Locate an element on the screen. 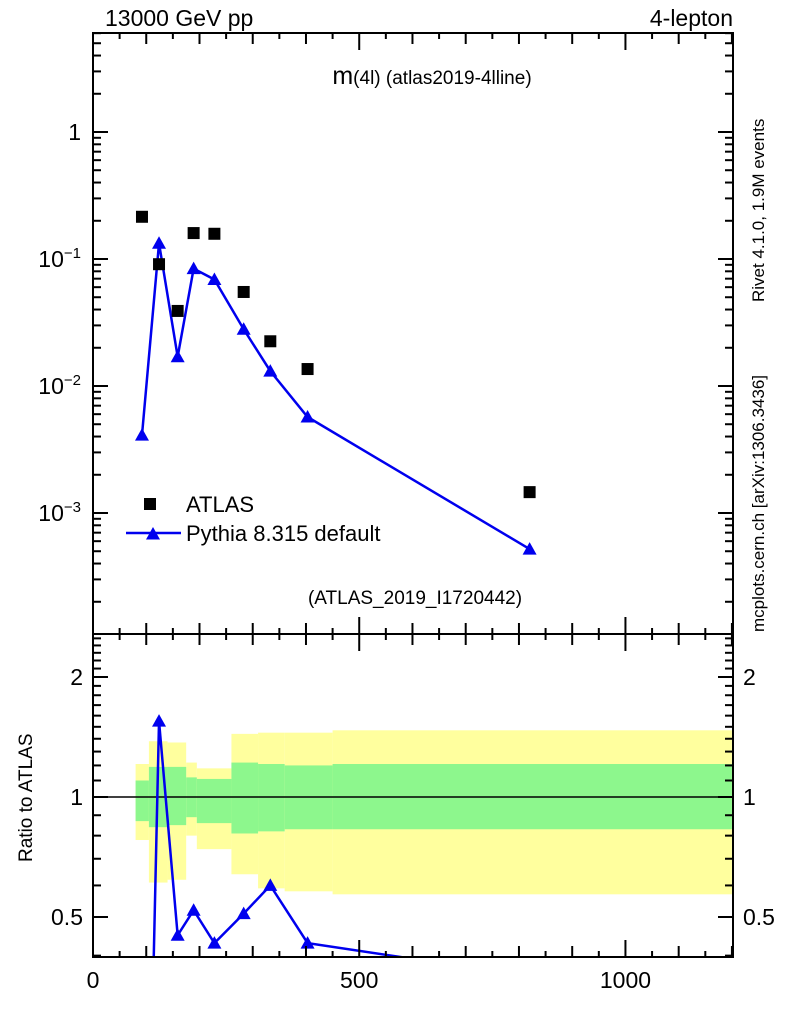  mcplots-attribution-note: mcplots.cern.ch [arXiv:1306.3436] is located at coordinates (758, 503).